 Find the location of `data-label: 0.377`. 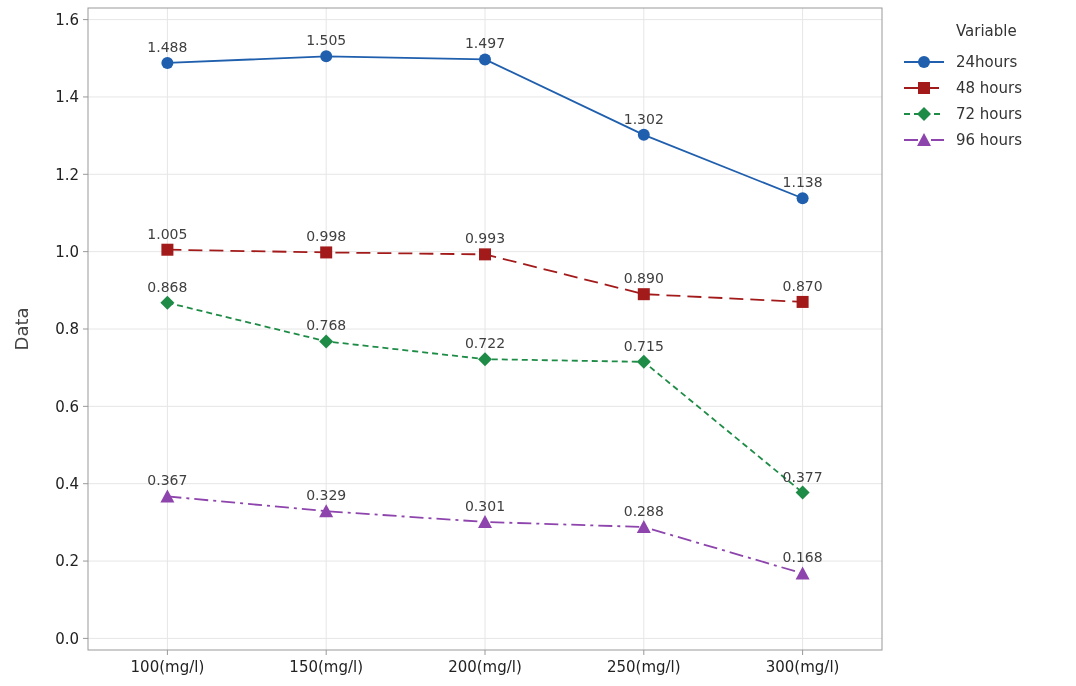

data-label: 0.377 is located at coordinates (802, 476).